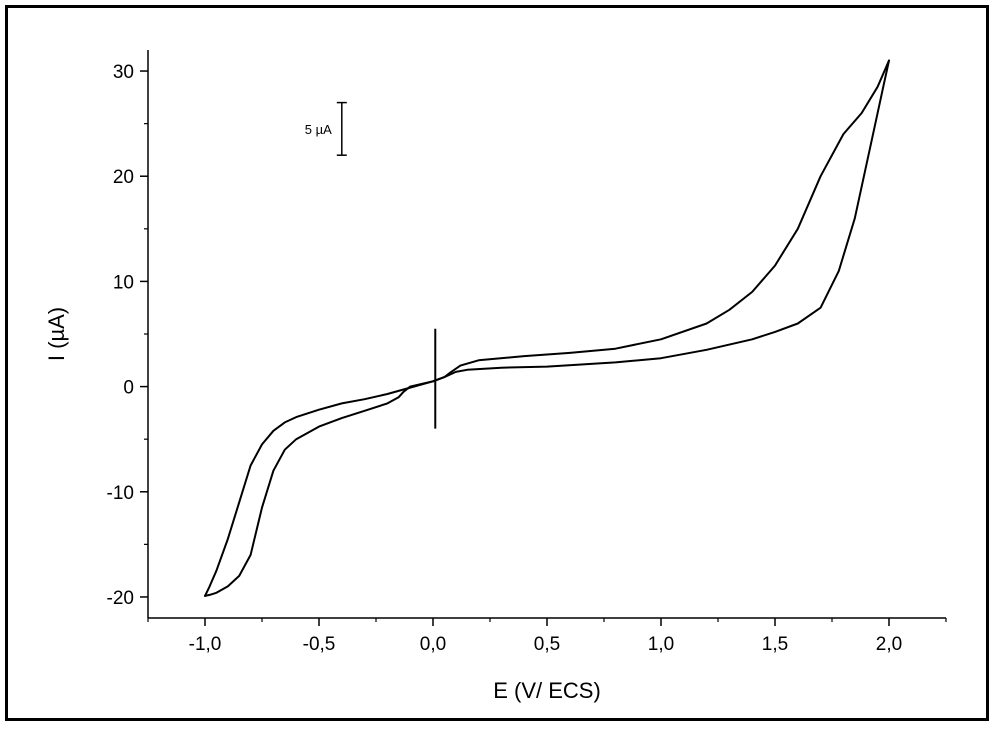 Image resolution: width=1000 pixels, height=733 pixels. I want to click on y-ticks: -20 -10 0 10 20 30, so click(127, 335).